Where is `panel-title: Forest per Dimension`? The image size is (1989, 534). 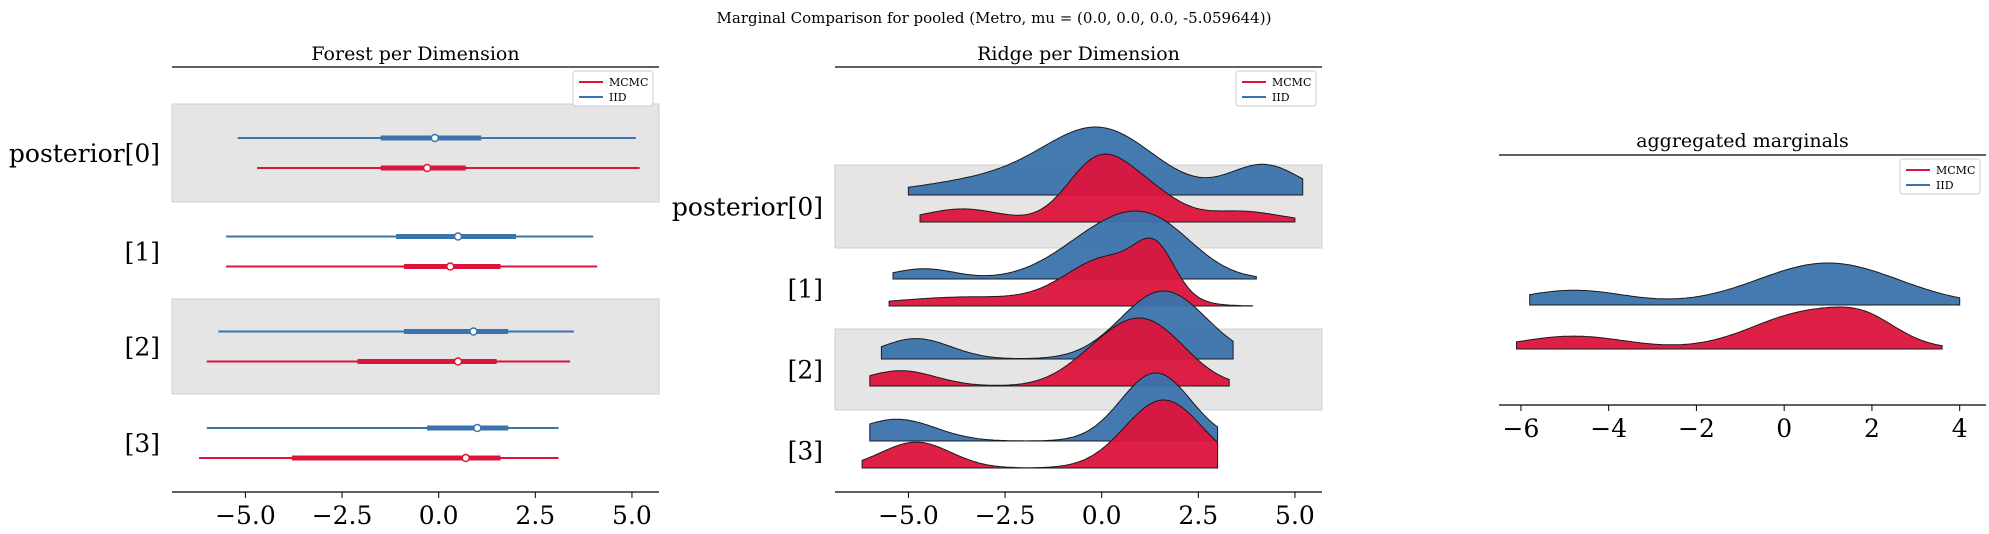 panel-title: Forest per Dimension is located at coordinates (415, 54).